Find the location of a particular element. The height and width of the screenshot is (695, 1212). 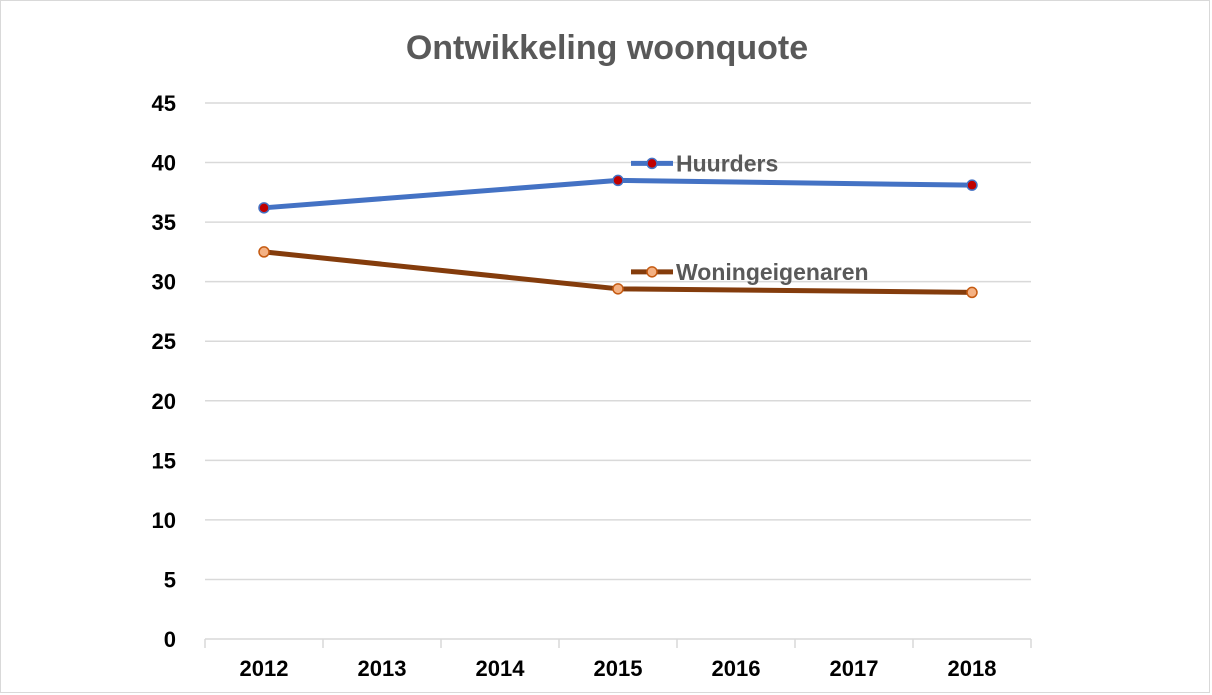

legend-label-woningeigenaren: Woningeigenaren is located at coordinates (772, 272).